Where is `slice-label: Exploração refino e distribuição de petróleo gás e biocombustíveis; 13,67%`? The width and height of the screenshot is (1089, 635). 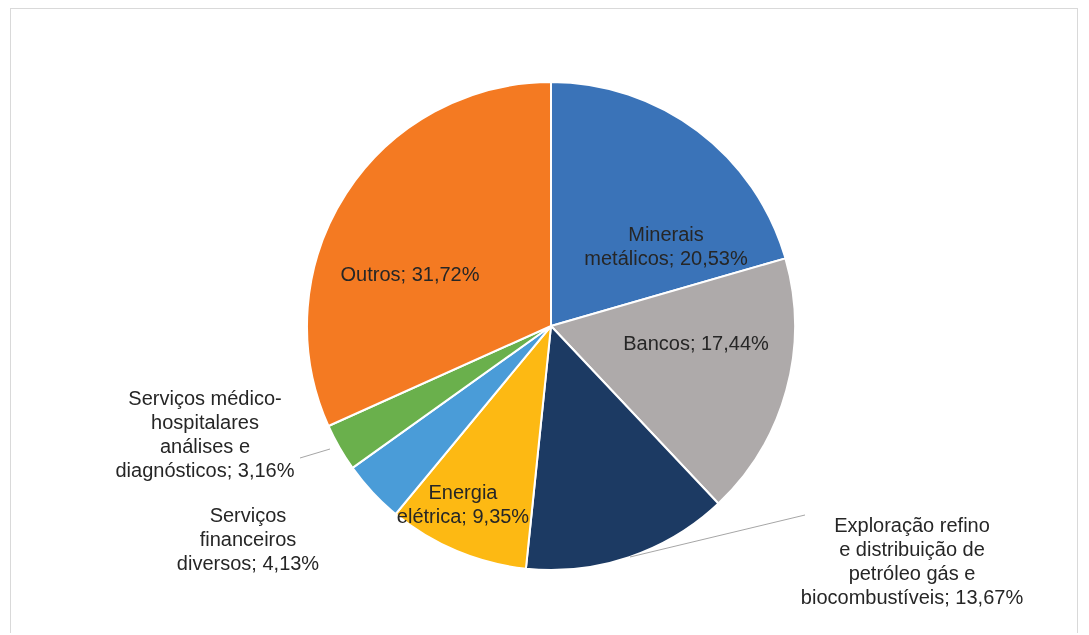 slice-label: Exploração refino e distribuição de petróleo gás e biocombustíveis; 13,67% is located at coordinates (912, 560).